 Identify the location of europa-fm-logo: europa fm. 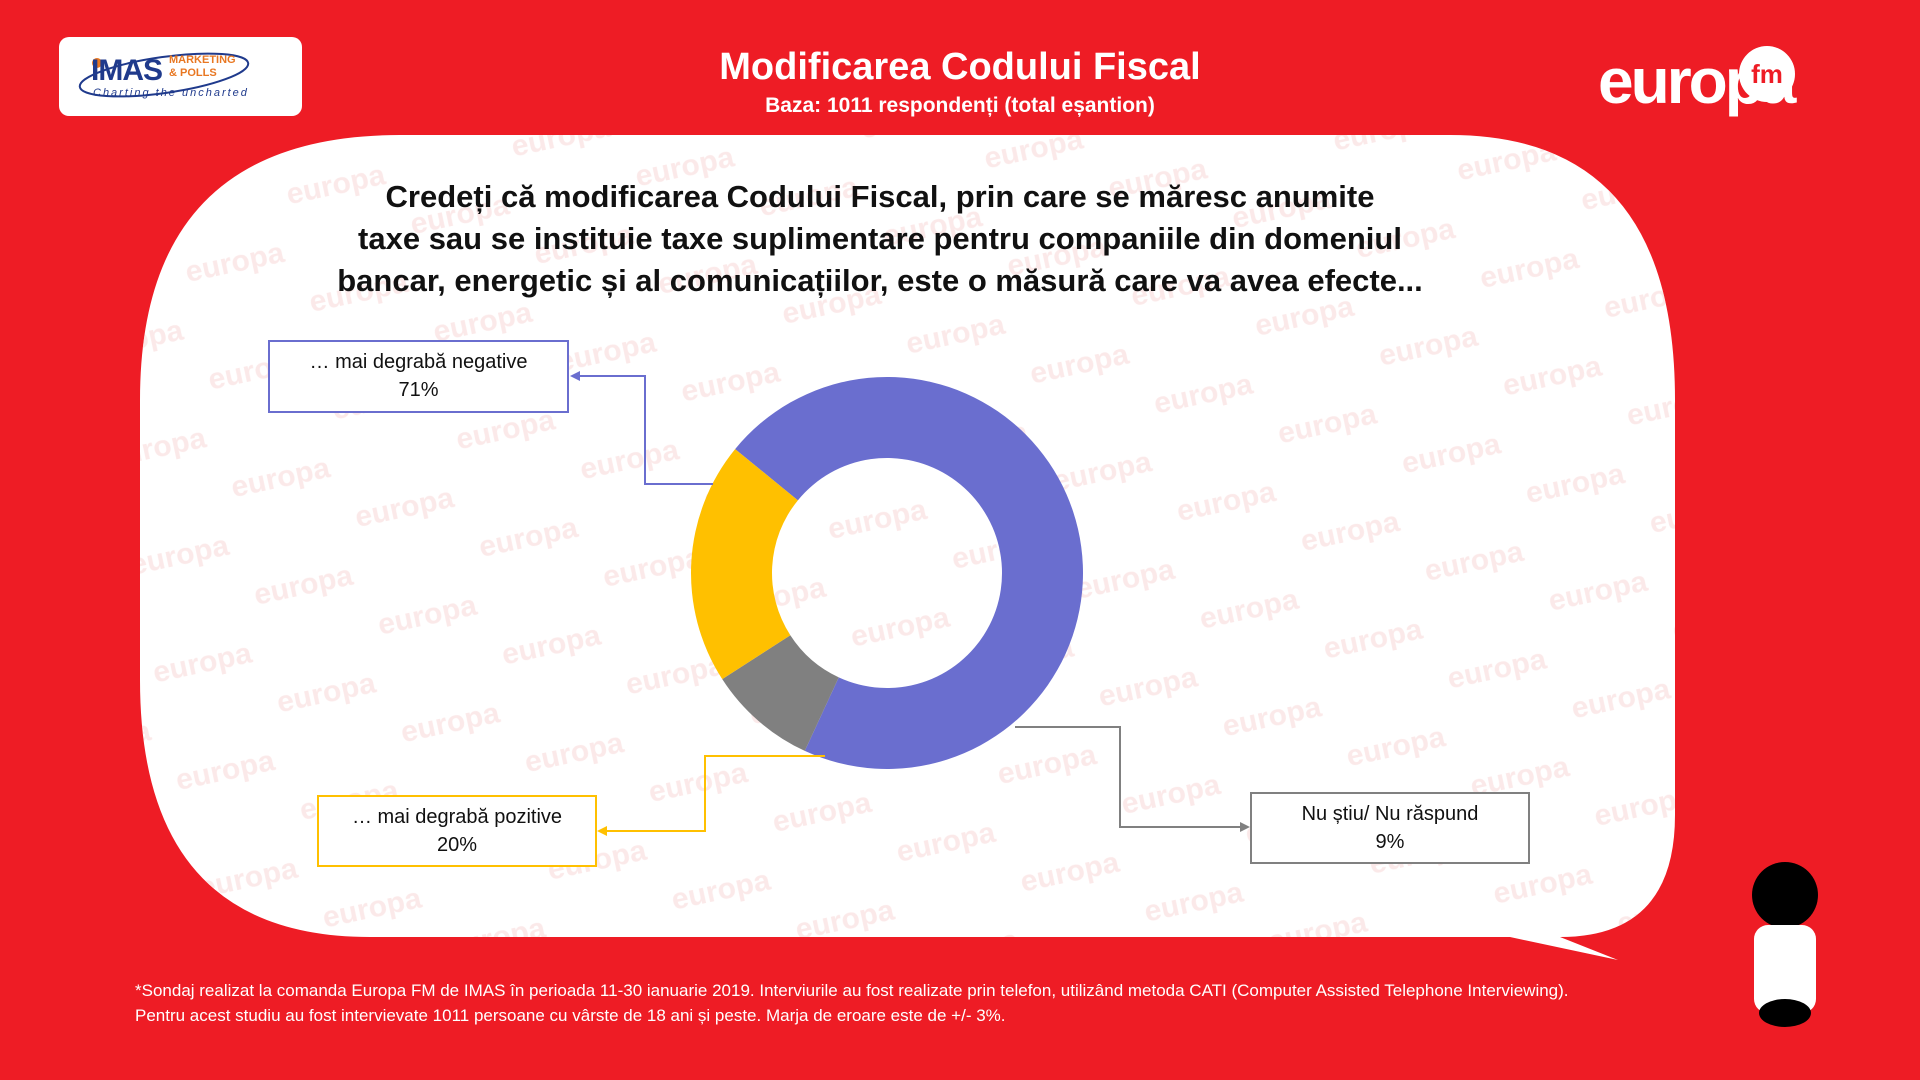
(1728, 83).